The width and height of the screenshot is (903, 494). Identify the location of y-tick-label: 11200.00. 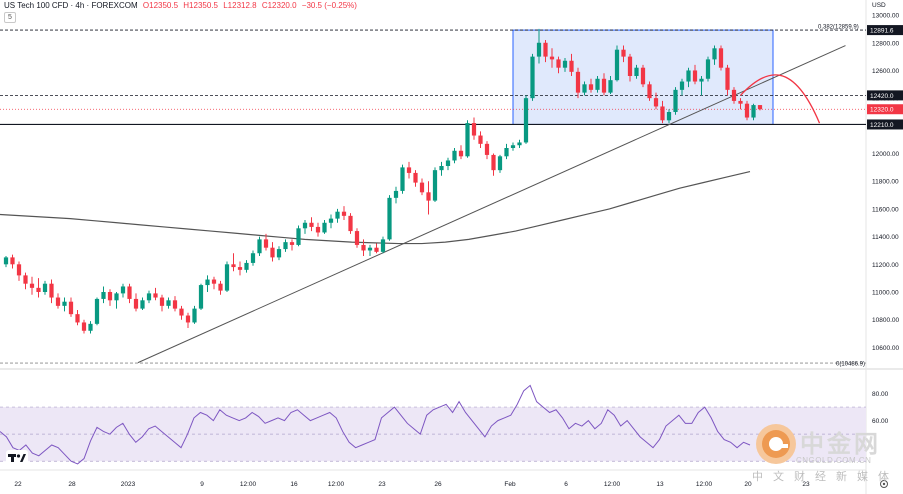
(885, 265).